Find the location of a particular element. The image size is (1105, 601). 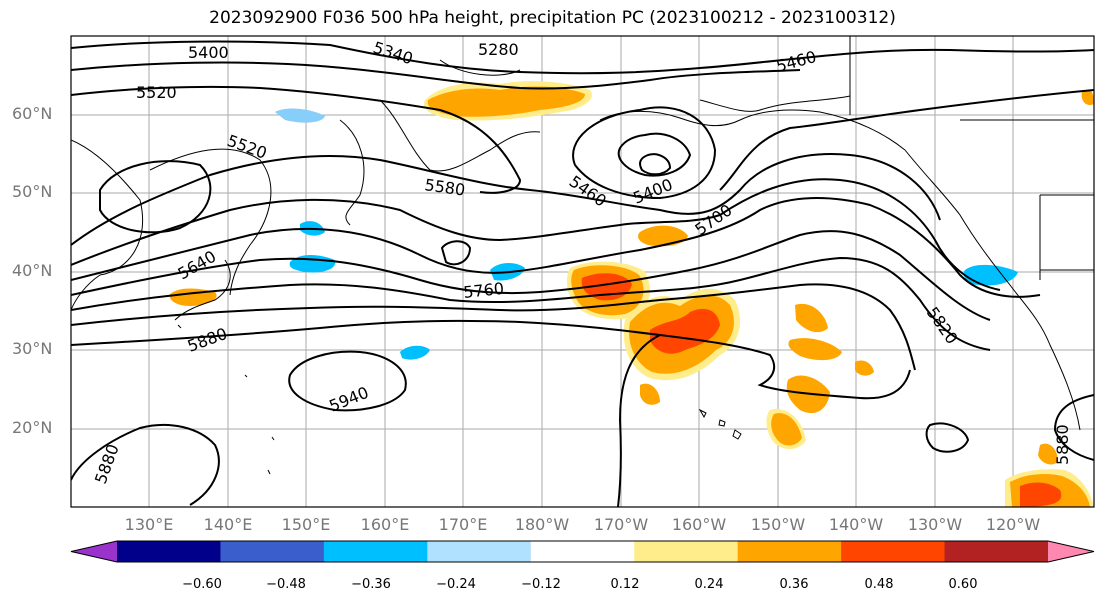

colorbar-tick-label: −0.36 is located at coordinates (371, 584).